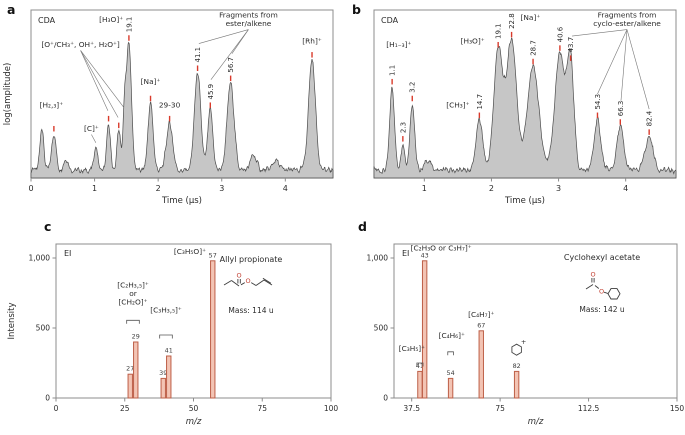  Describe the element at coordinates (512, 21) in the screenshot. I see `peak-mass-label: 22.8` at that location.